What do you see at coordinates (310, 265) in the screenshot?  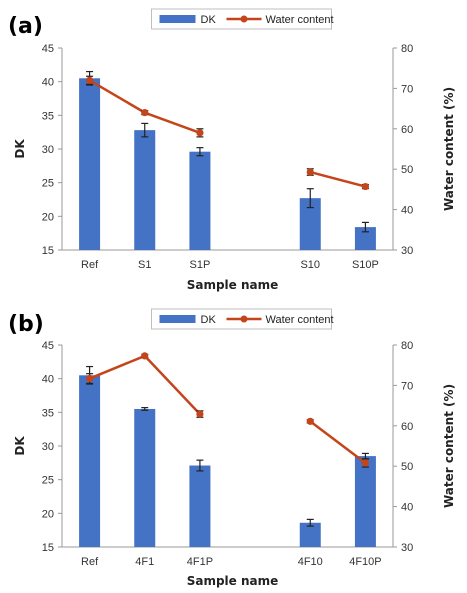 I see `x-tick-label: S10` at bounding box center [310, 265].